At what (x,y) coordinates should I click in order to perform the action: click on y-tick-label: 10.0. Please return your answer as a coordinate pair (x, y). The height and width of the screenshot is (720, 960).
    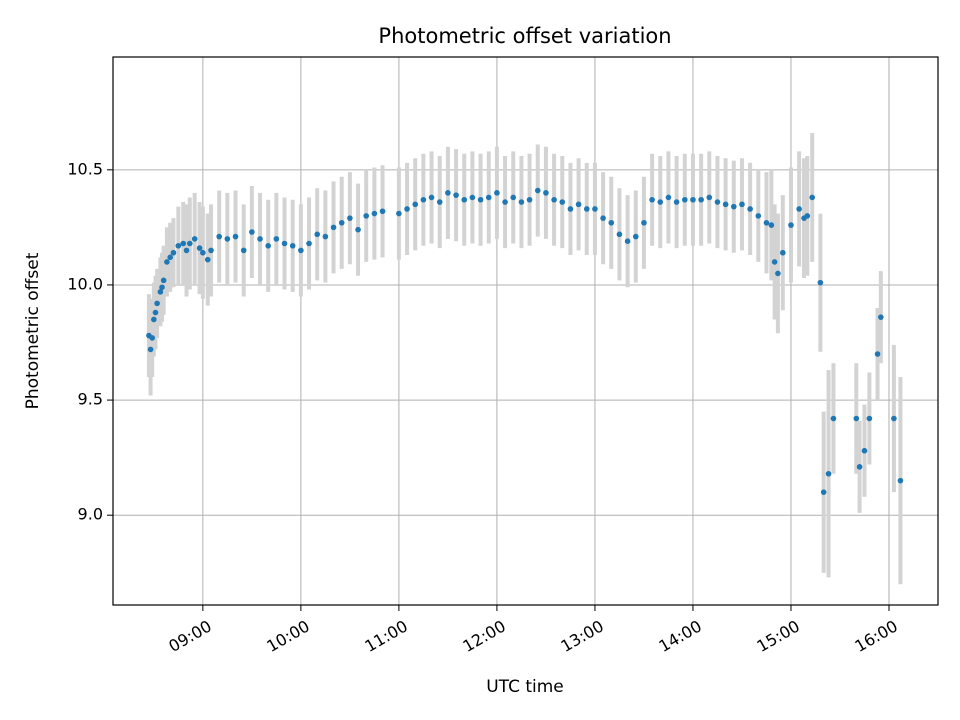
    Looking at the image, I should click on (85, 283).